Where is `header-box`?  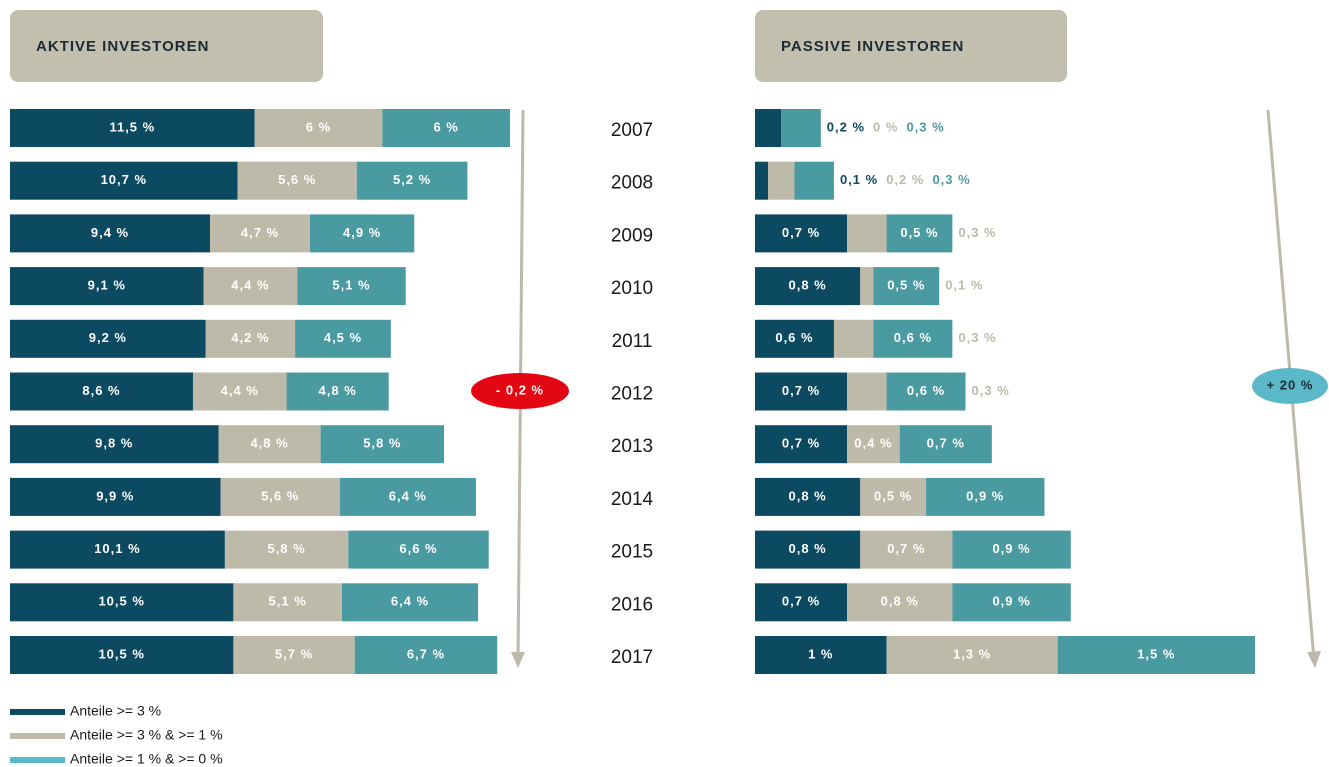 header-box is located at coordinates (911, 46).